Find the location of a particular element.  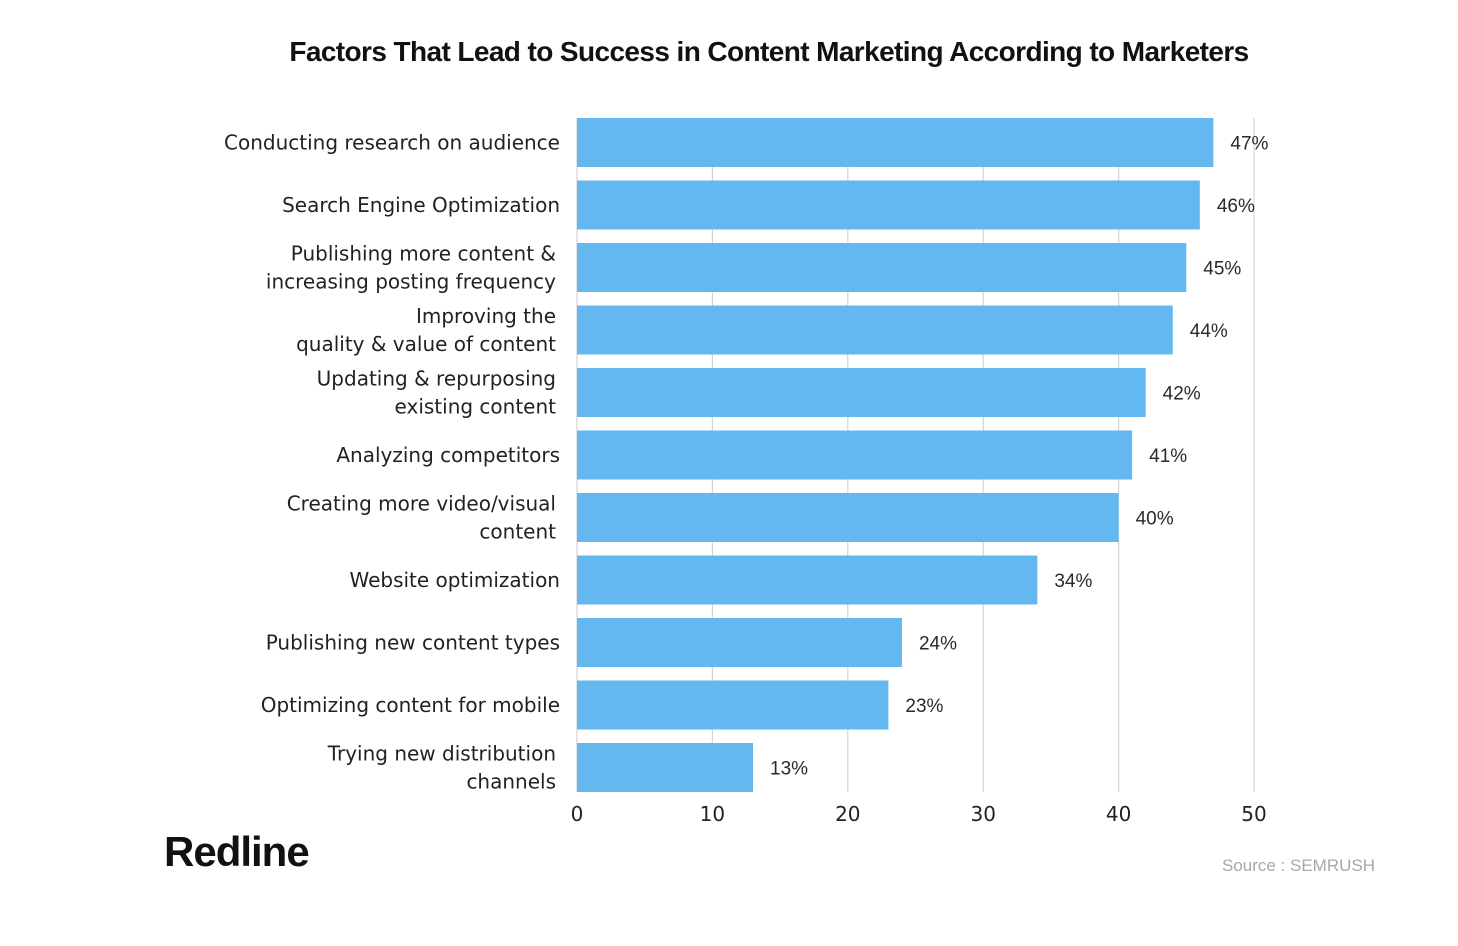

category-label: Website optimization is located at coordinates (454, 580).